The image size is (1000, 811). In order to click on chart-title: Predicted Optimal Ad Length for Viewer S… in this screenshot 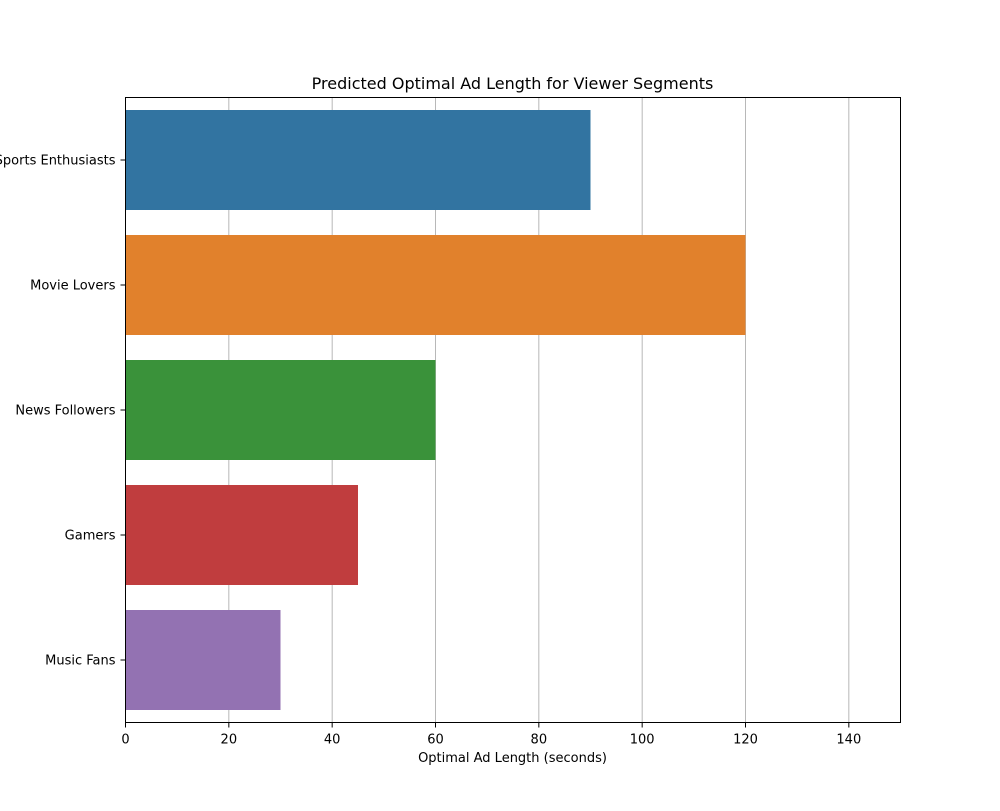, I will do `click(513, 83)`.